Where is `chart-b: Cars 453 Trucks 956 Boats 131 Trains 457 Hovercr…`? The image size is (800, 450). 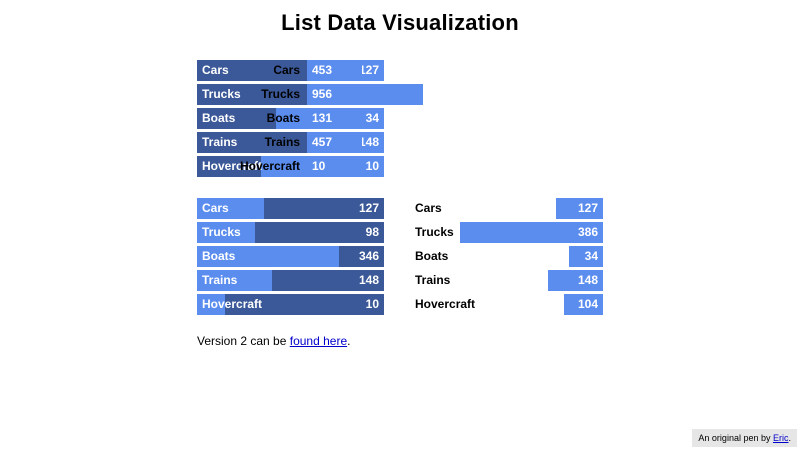 chart-b: Cars 453 Trucks 956 Boats 131 Trains 457 Hovercr… is located at coordinates (220, 120).